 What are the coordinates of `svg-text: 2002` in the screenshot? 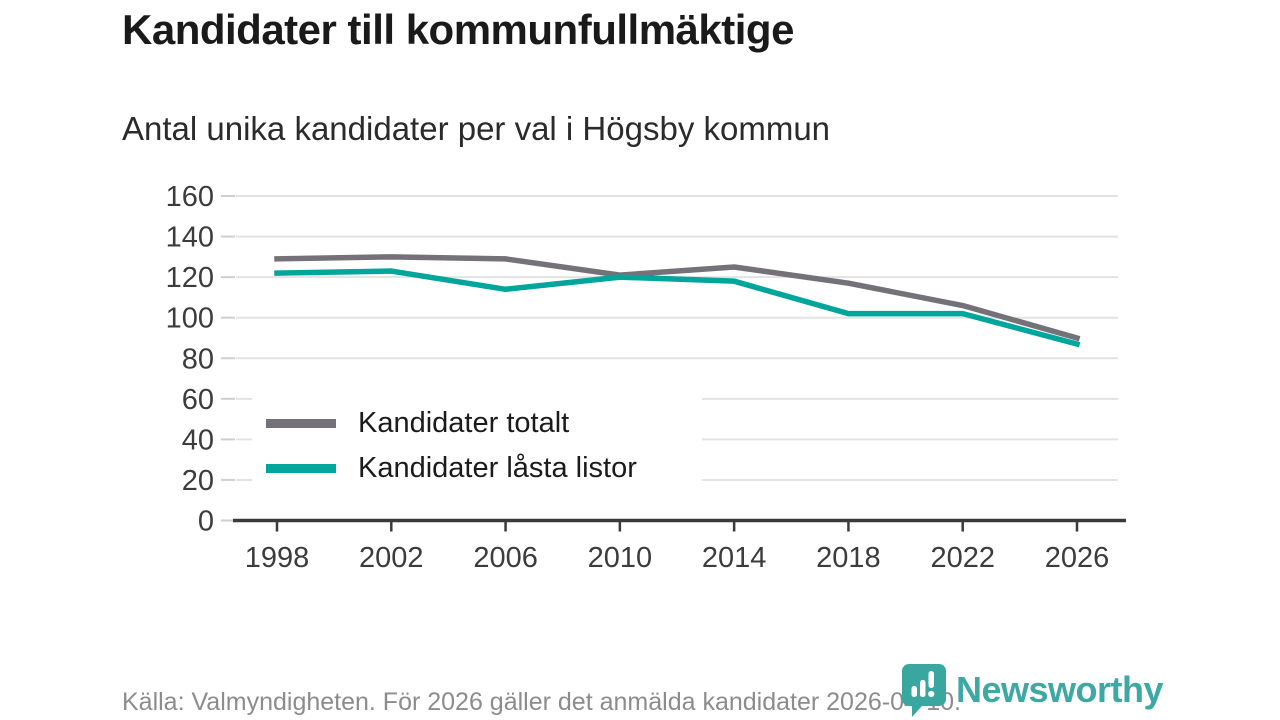 It's located at (391, 558).